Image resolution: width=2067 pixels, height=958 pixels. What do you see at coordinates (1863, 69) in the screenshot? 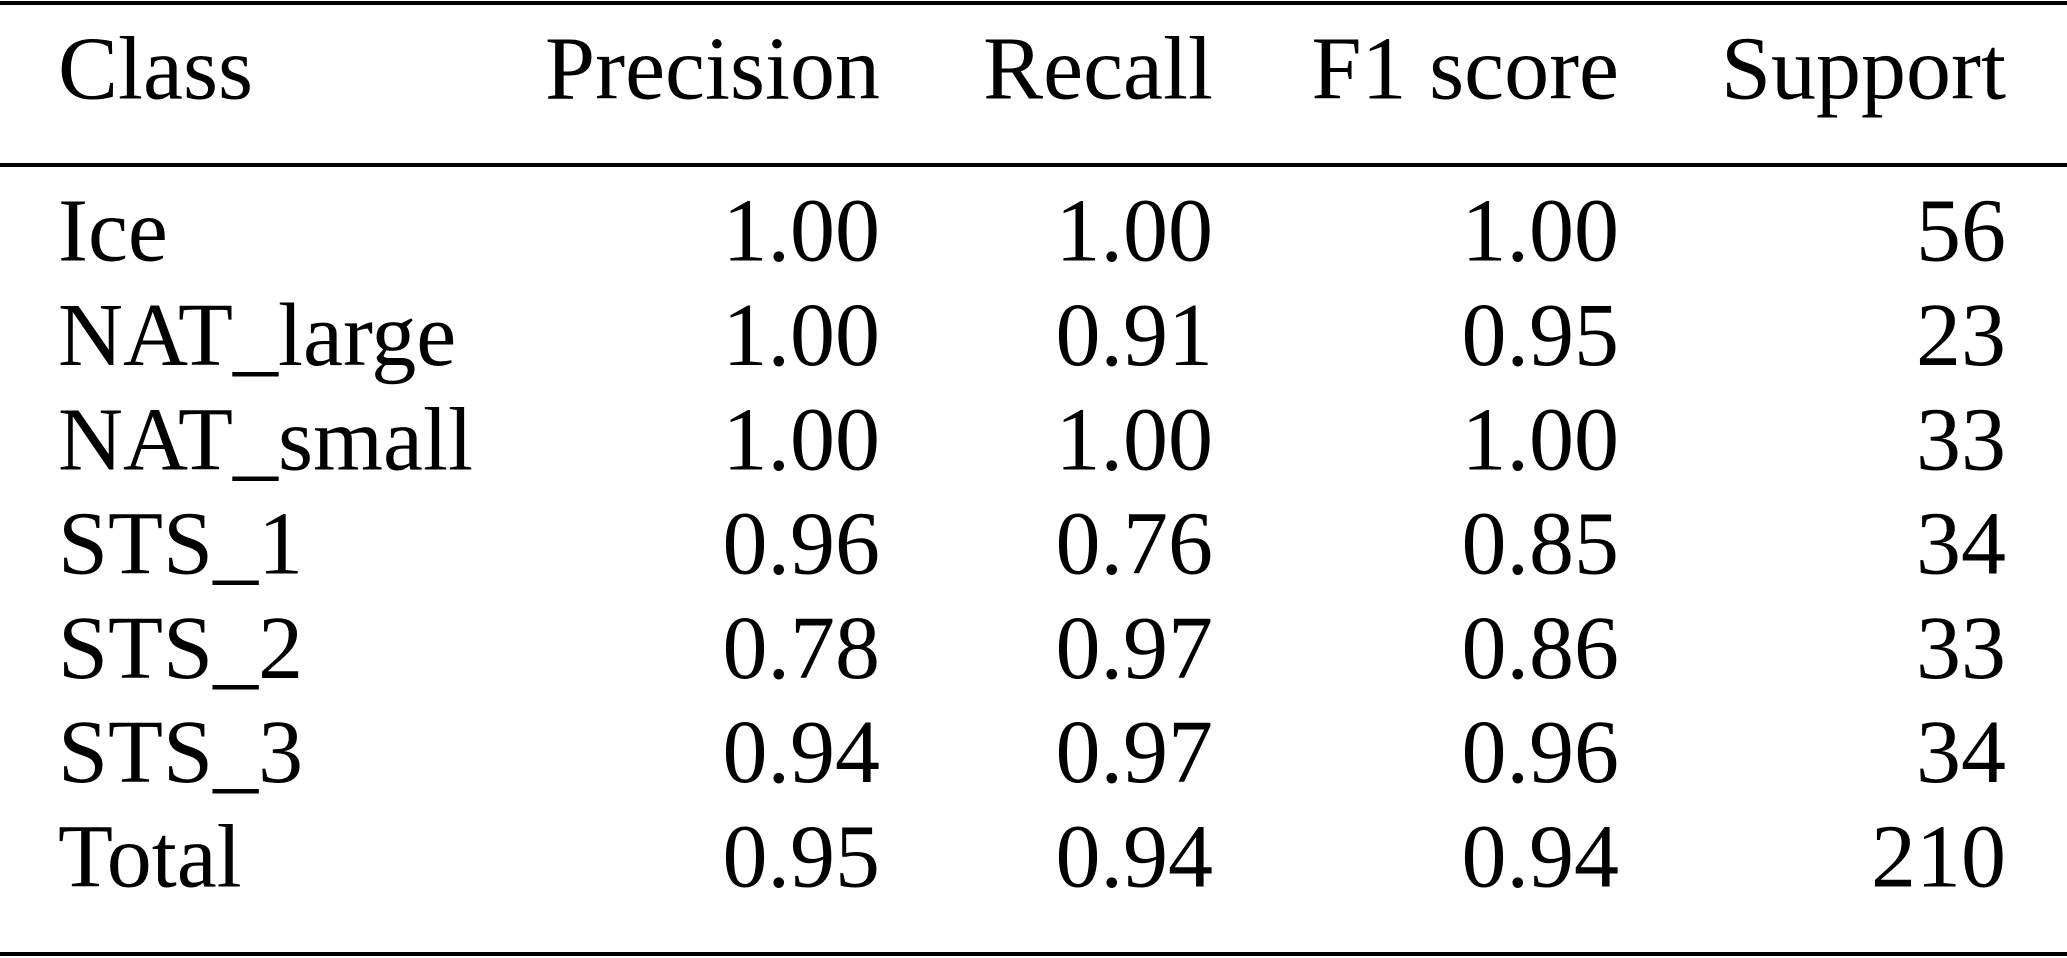
I see `header-cell: Support` at bounding box center [1863, 69].